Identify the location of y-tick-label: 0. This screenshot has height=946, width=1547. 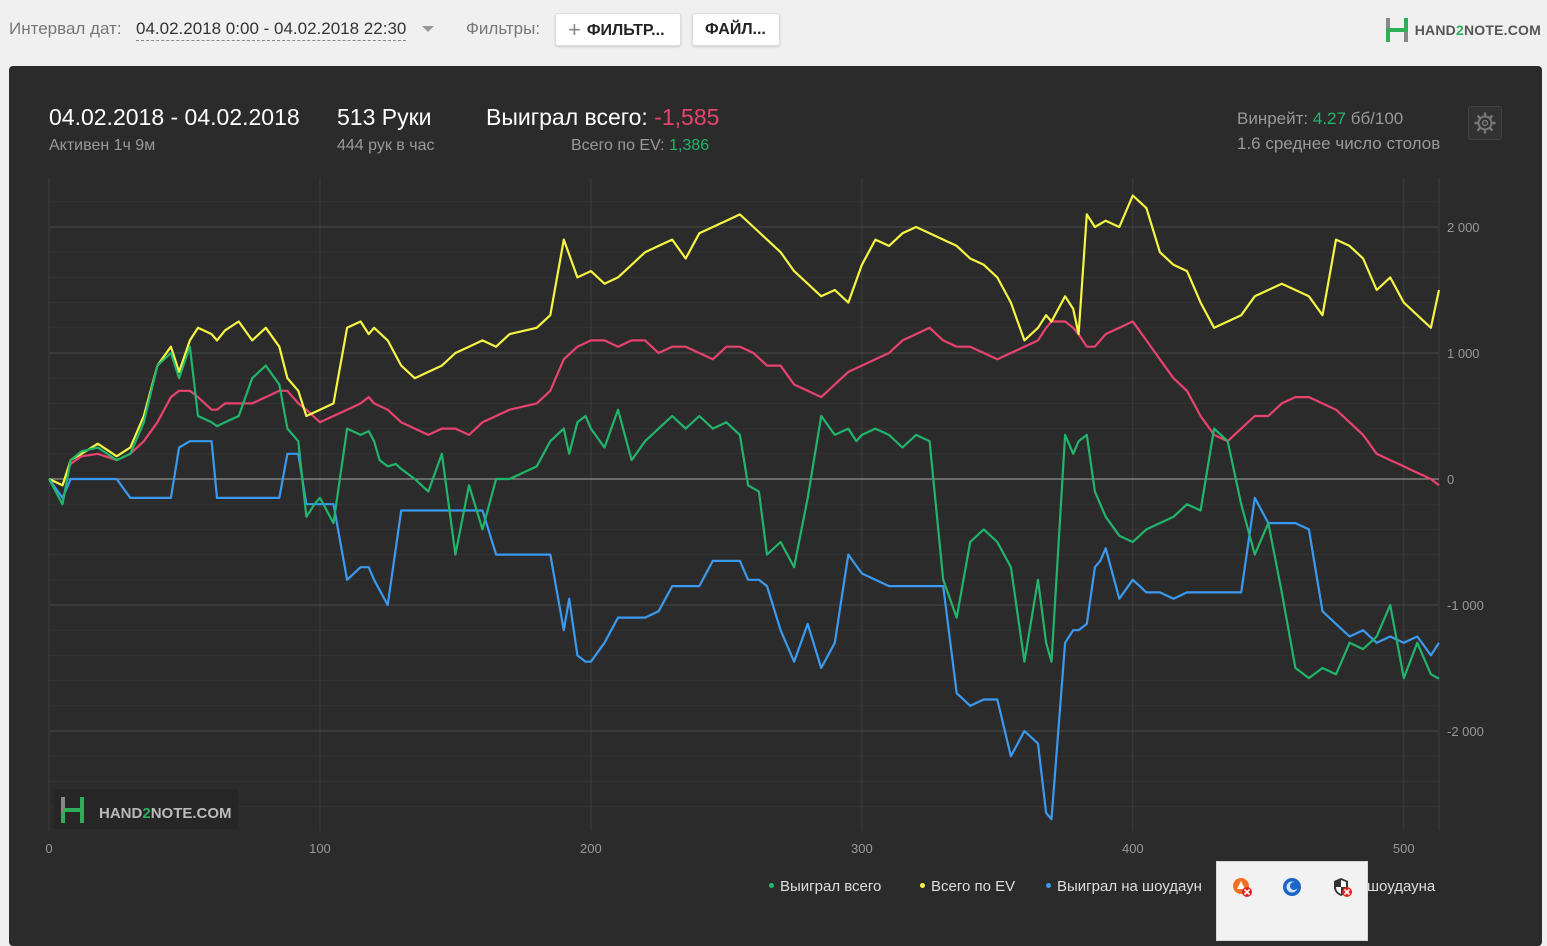
(1450, 479).